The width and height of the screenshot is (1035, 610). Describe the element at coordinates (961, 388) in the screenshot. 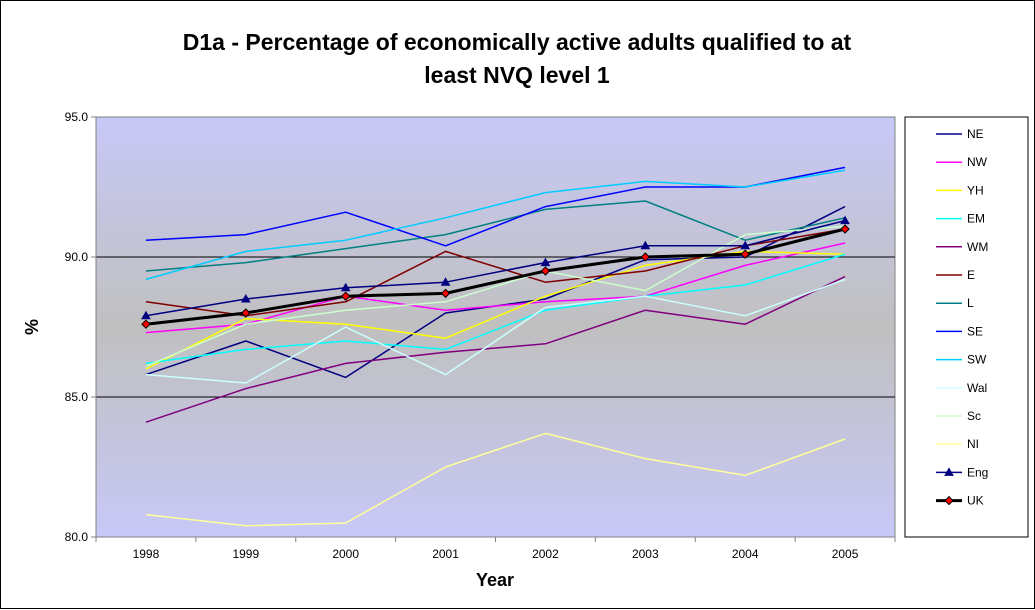

I see `legend-item-wal: Wal` at that location.